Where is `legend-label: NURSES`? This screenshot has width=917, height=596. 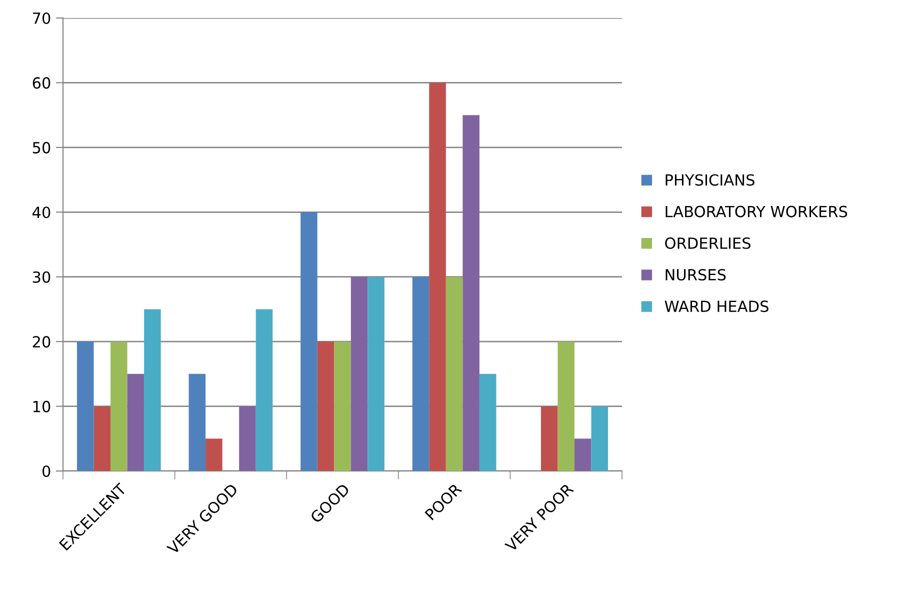 legend-label: NURSES is located at coordinates (696, 274).